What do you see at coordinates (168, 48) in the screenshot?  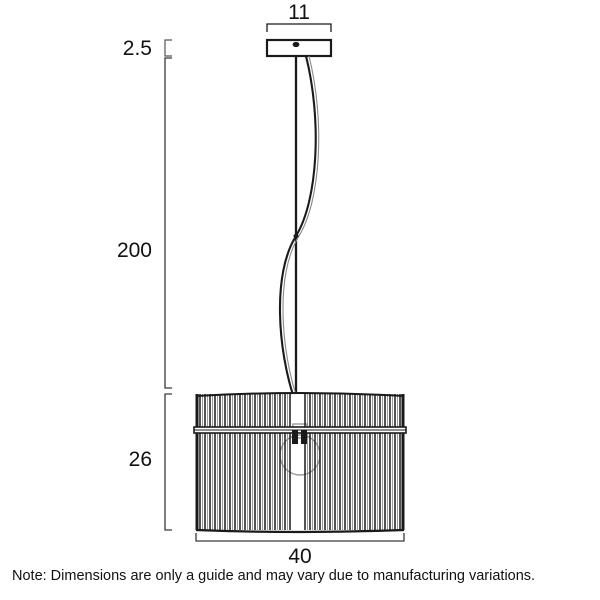 I see `dimension-bracket-2point5` at bounding box center [168, 48].